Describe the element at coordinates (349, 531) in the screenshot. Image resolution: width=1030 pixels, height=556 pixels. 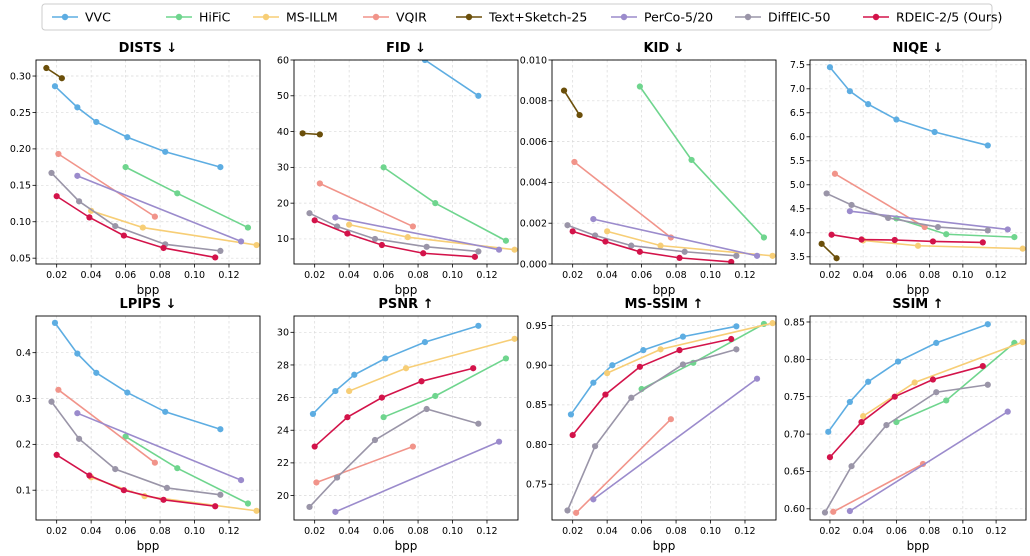
I see `x-tick-label: 0.04` at that location.